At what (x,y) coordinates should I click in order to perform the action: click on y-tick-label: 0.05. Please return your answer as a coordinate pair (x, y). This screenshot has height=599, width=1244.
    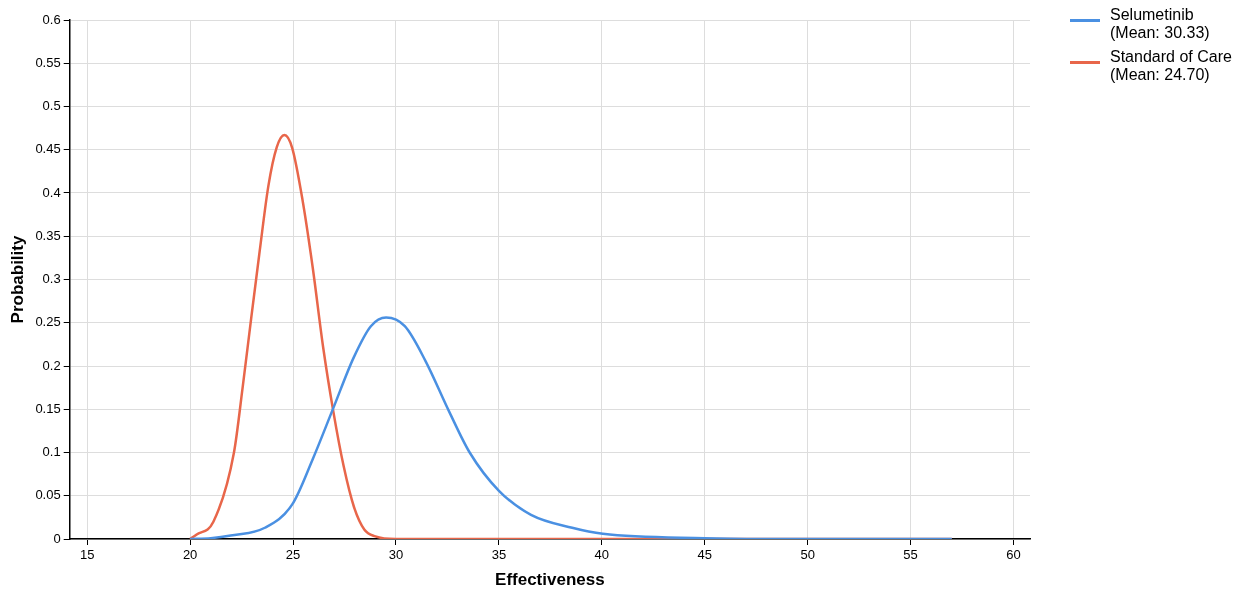
    Looking at the image, I should click on (48, 495).